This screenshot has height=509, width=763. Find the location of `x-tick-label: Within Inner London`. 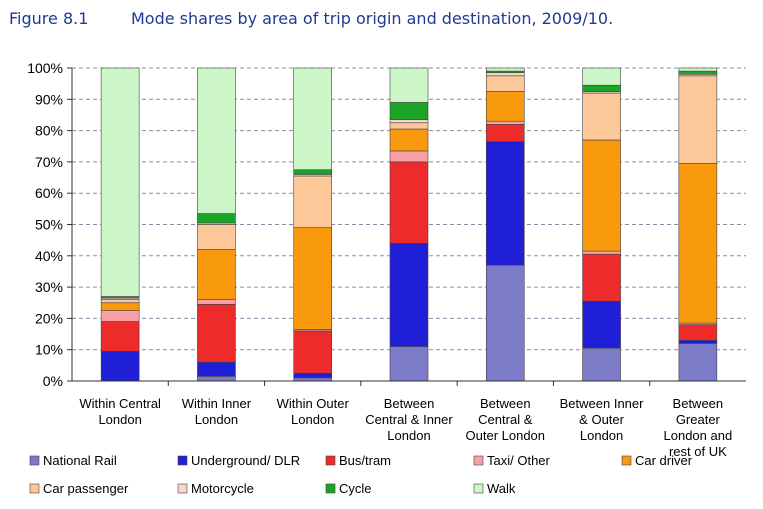

x-tick-label: Within Inner London is located at coordinates (217, 411).